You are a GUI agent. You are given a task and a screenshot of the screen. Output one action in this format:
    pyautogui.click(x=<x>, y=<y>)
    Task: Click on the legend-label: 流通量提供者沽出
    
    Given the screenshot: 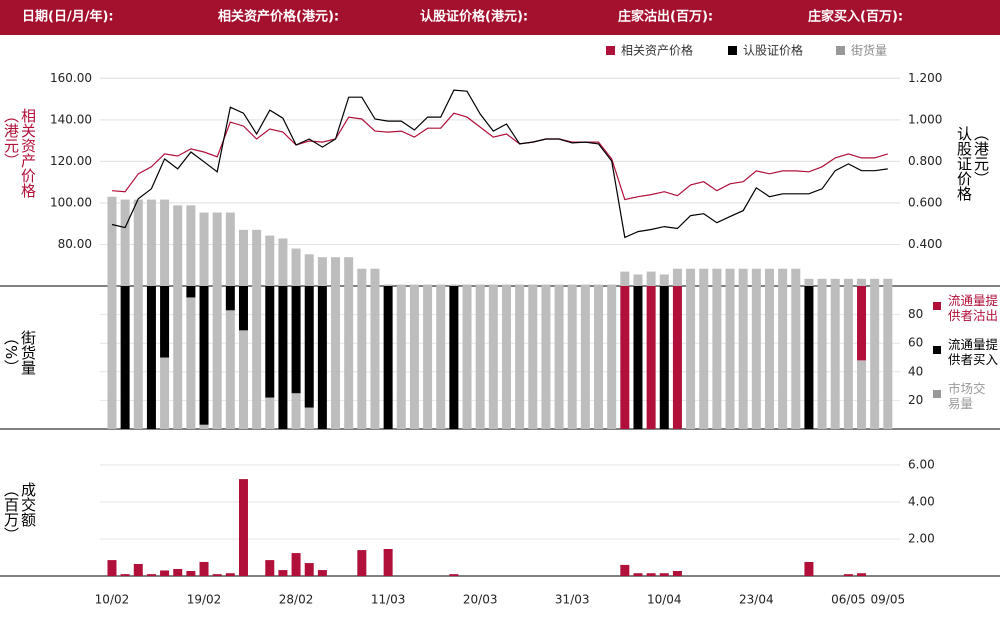 What is the action you would take?
    pyautogui.click(x=973, y=308)
    